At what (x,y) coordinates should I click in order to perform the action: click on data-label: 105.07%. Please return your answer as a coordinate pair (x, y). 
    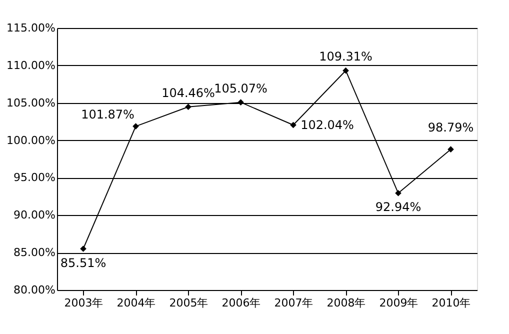
    Looking at the image, I should click on (241, 88).